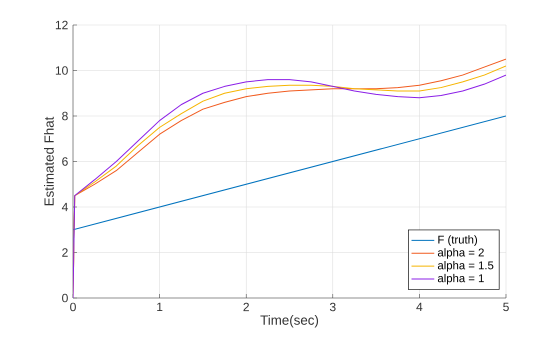 The width and height of the screenshot is (560, 337). I want to click on y-tick-label: 2, so click(65, 252).